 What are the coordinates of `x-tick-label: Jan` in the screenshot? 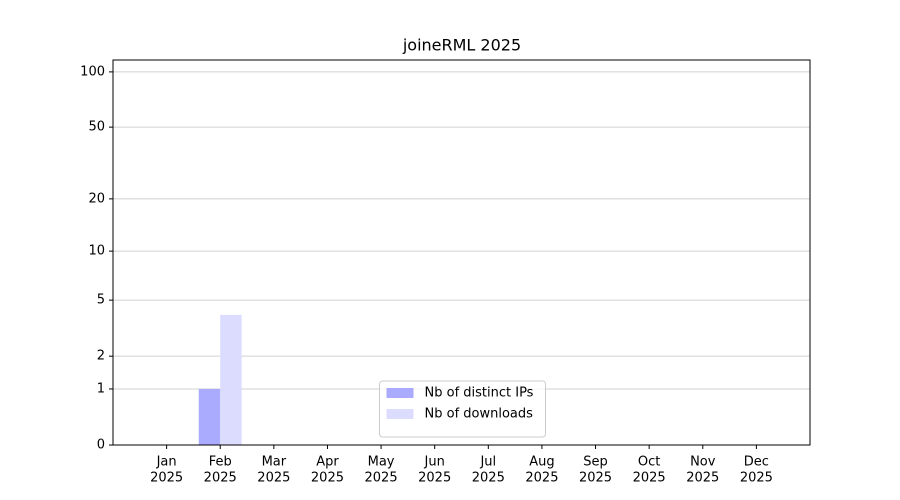 It's located at (166, 462).